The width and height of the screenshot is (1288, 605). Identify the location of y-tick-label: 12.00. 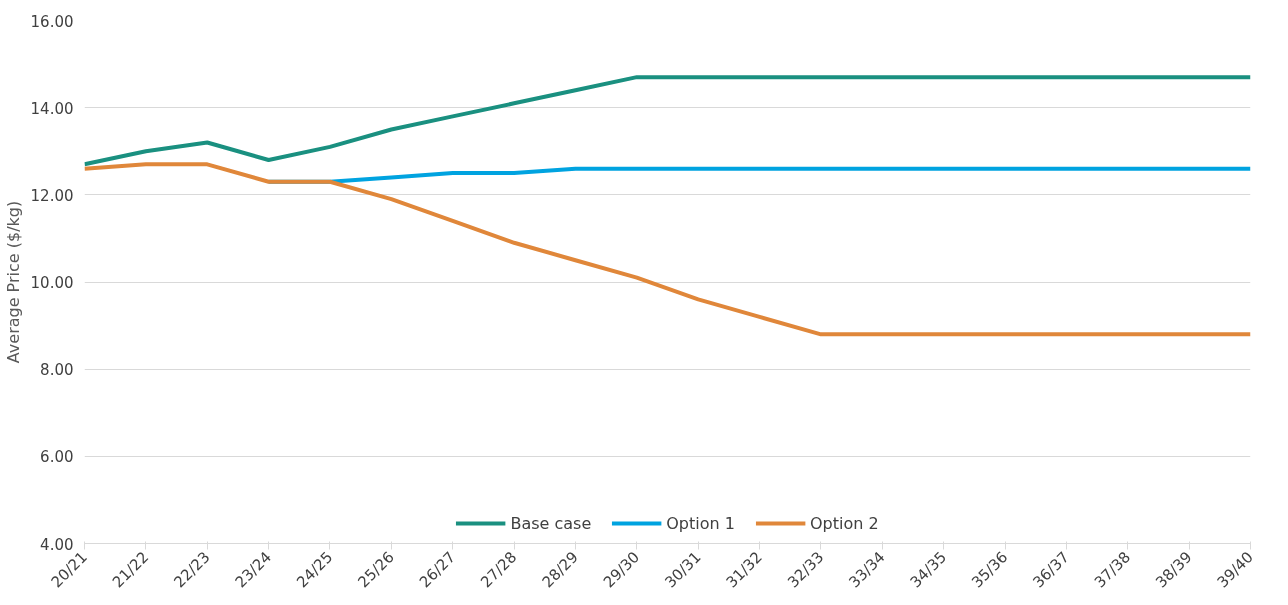
(52, 195).